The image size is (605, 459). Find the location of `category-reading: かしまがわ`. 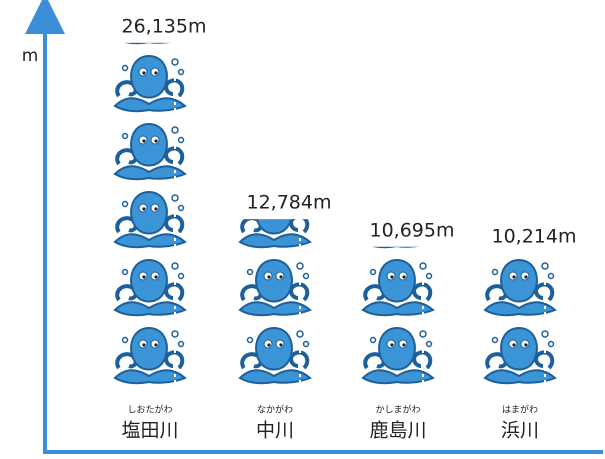

category-reading: かしまがわ is located at coordinates (397, 410).